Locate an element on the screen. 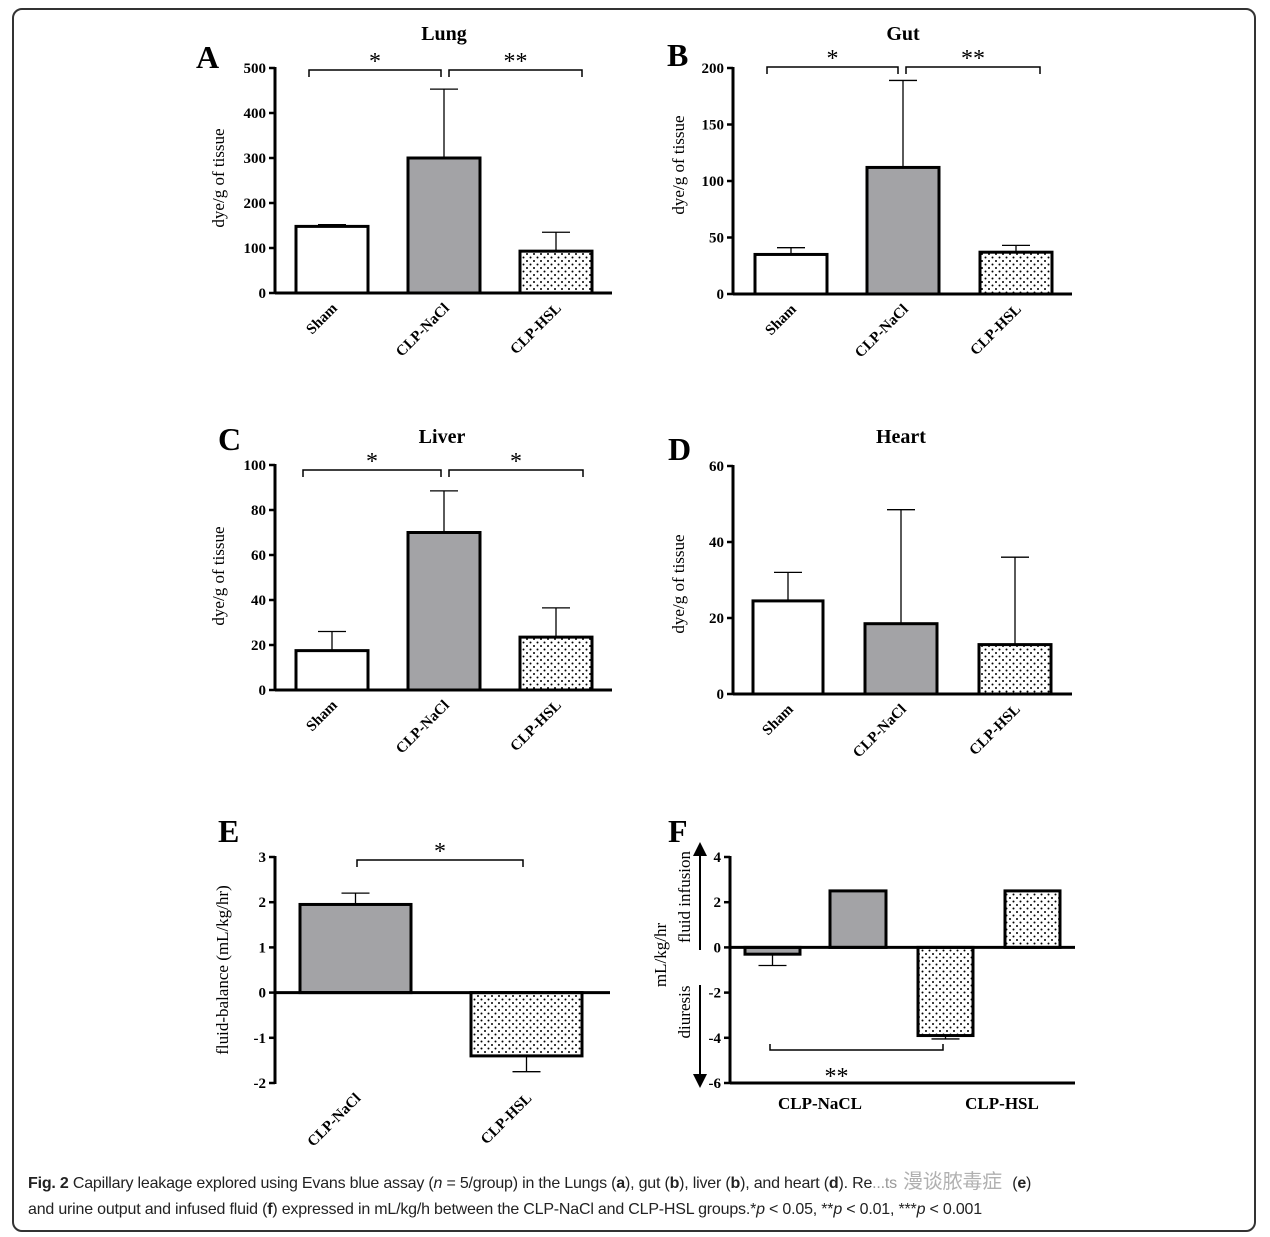 This screenshot has height=1237, width=1270. panel-label: C is located at coordinates (229, 439).